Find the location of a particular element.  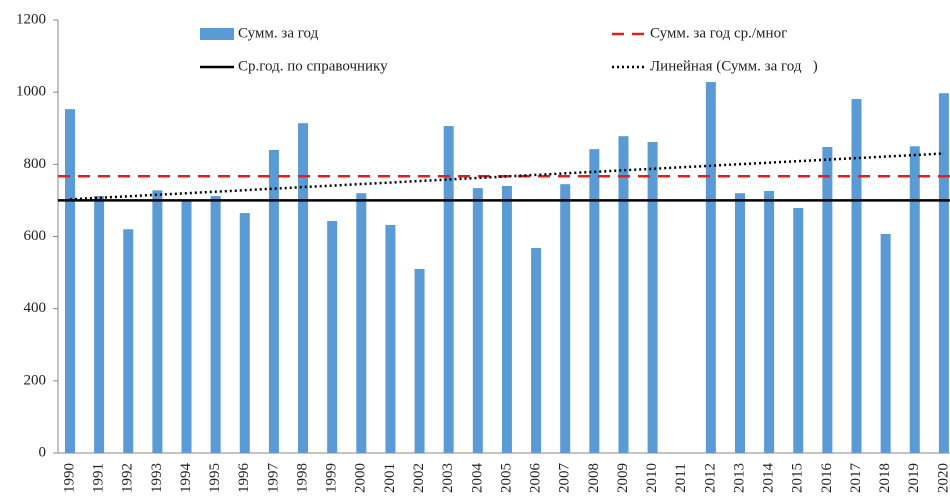

y-tick-label: 400 is located at coordinates (35, 308).